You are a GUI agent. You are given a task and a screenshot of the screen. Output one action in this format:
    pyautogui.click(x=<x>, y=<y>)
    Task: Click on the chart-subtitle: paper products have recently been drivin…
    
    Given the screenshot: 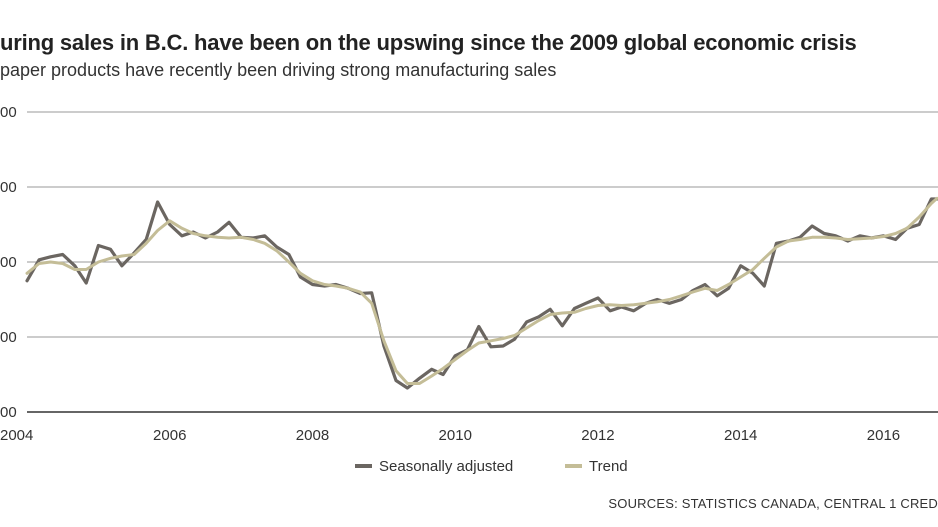 What is the action you would take?
    pyautogui.click(x=278, y=70)
    